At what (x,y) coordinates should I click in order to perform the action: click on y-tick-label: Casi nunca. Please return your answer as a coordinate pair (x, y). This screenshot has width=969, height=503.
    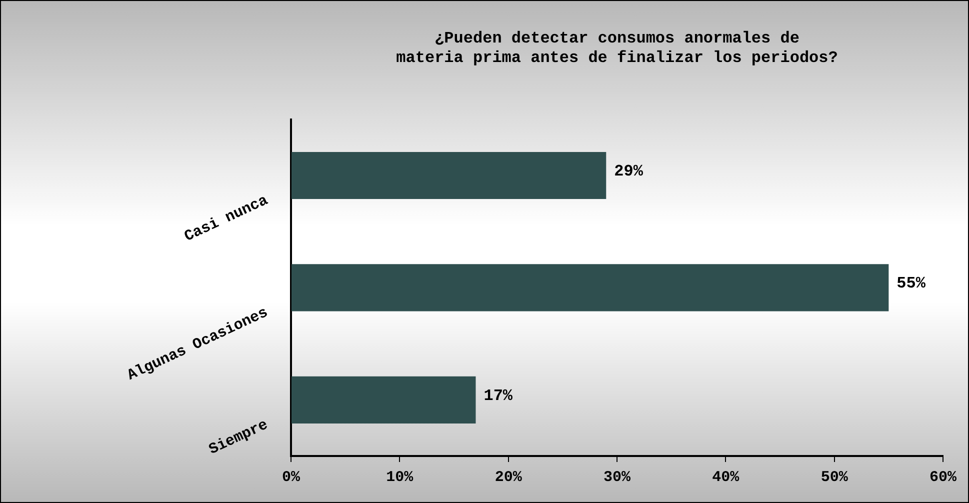
    Looking at the image, I should click on (226, 219).